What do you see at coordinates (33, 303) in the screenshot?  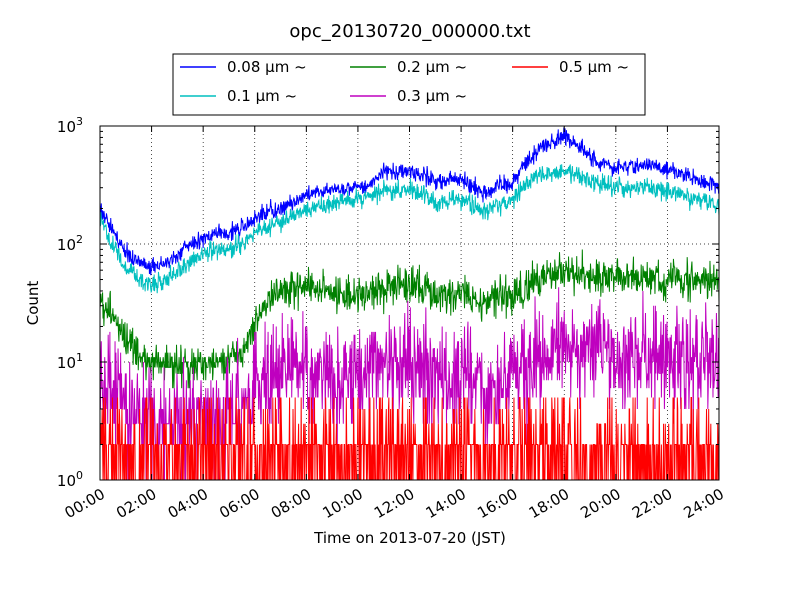 I see `y-axis-label: Count` at bounding box center [33, 303].